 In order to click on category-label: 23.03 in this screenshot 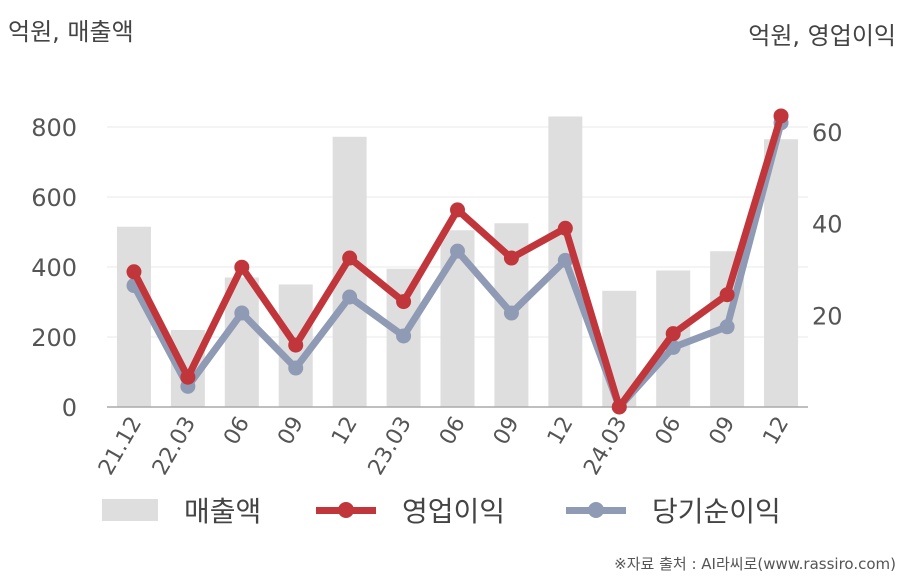, I will do `click(390, 446)`.